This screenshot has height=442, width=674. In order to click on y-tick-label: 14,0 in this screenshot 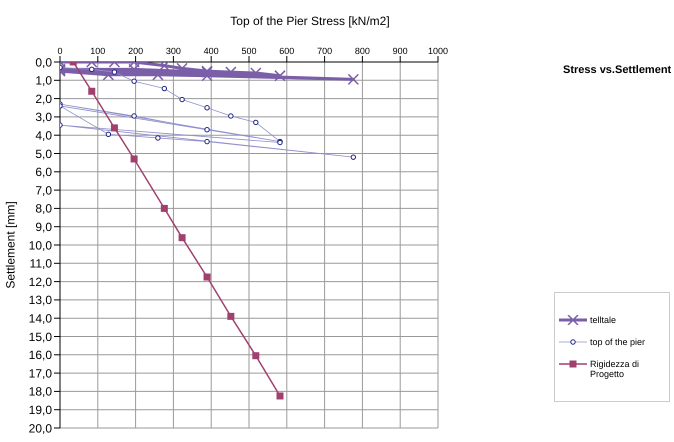, I will do `click(40, 318)`.